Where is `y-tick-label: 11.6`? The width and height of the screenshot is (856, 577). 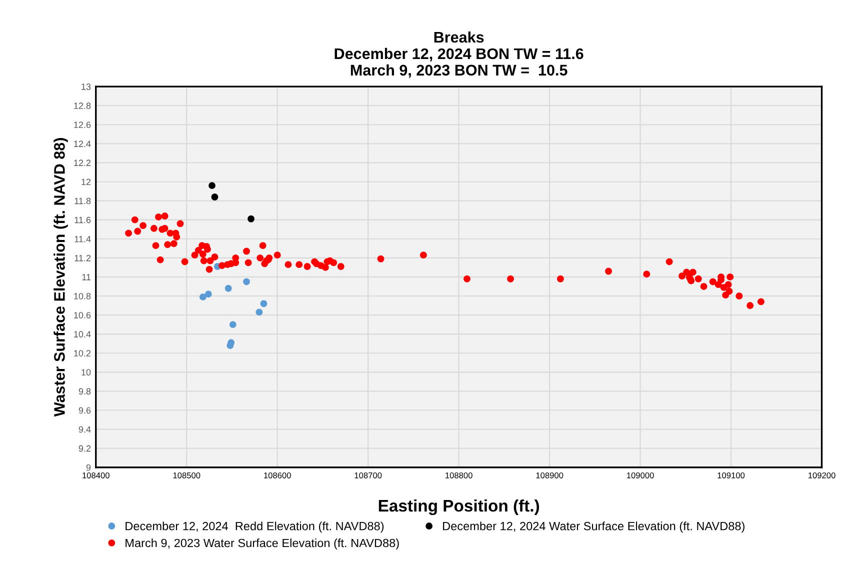 y-tick-label: 11.6 is located at coordinates (82, 220).